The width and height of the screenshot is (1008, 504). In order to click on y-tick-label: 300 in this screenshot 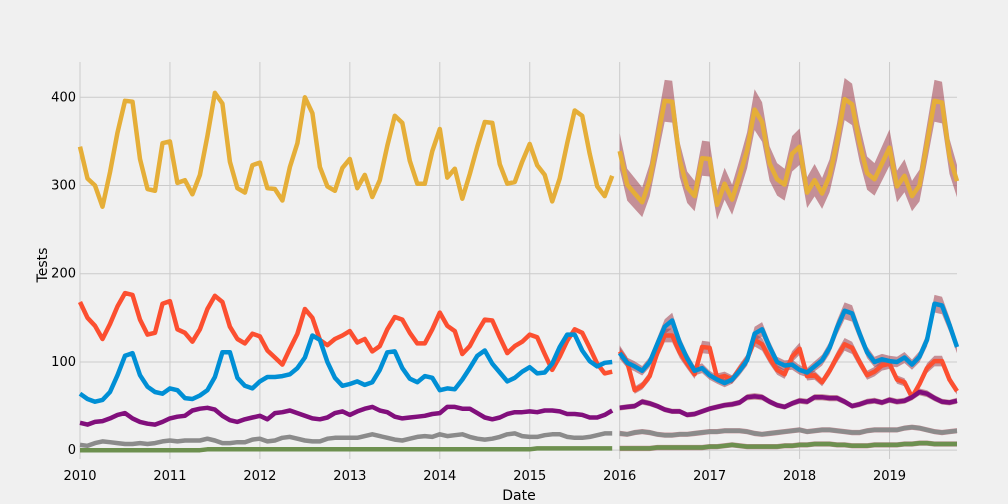, I will do `click(63, 186)`.